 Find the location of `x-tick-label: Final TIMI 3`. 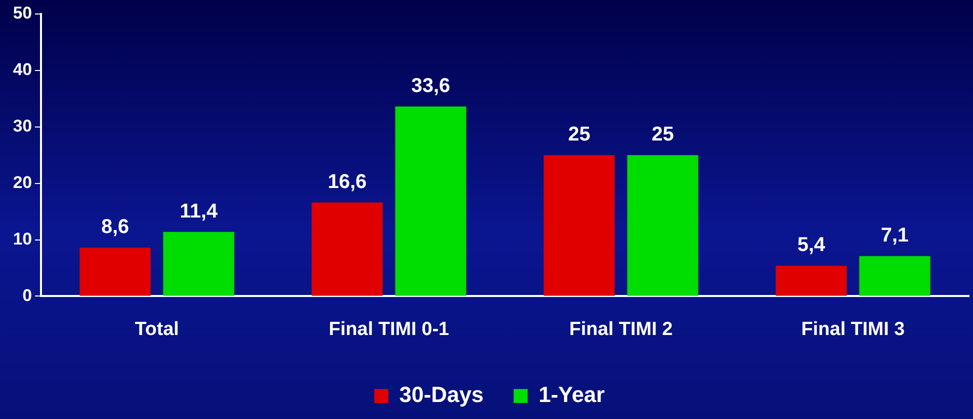

x-tick-label: Final TIMI 3 is located at coordinates (853, 329).